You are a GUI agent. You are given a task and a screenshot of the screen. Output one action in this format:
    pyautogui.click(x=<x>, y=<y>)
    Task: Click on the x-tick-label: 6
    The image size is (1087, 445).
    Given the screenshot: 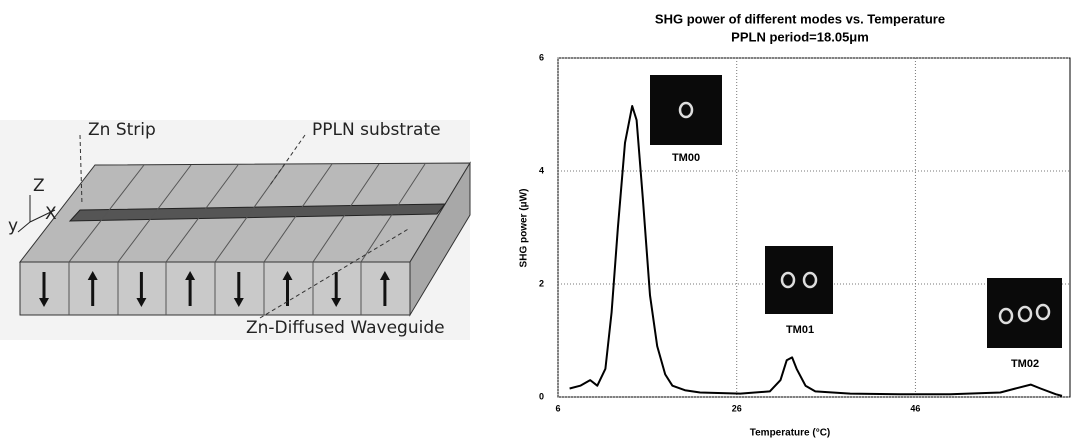 What is the action you would take?
    pyautogui.click(x=557, y=408)
    